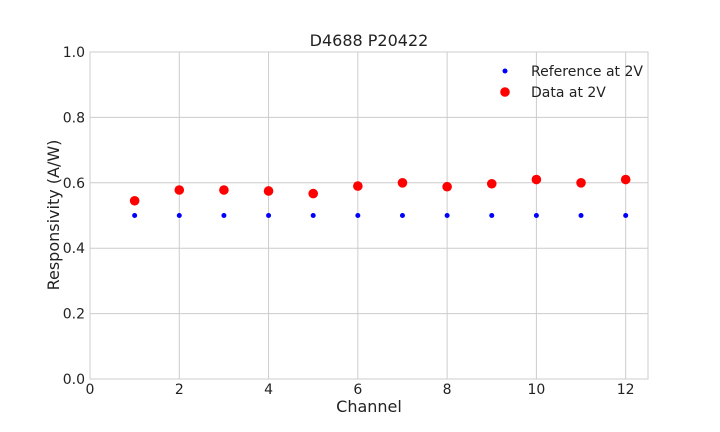 This screenshot has height=432, width=720. Describe the element at coordinates (536, 390) in the screenshot. I see `x-tick-label: 10` at that location.